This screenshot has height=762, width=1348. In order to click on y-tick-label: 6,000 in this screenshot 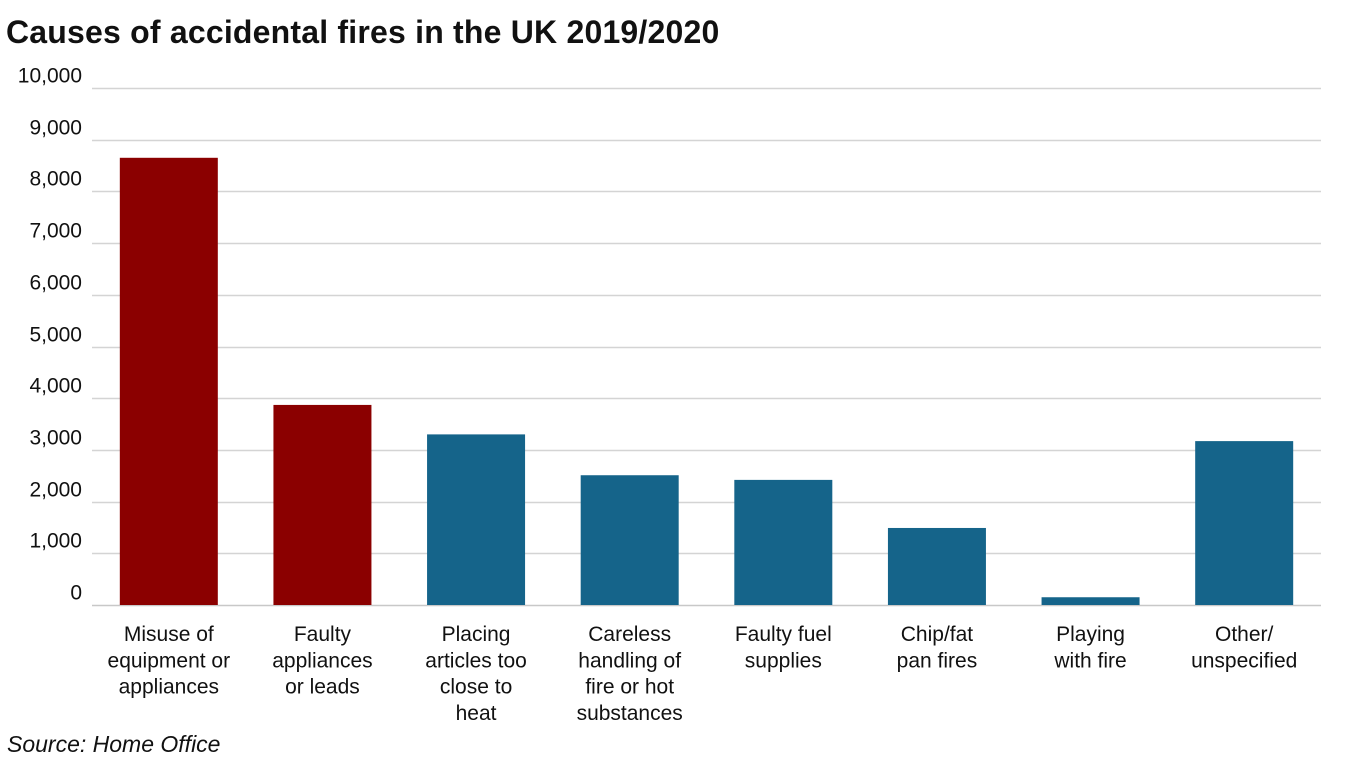, I will do `click(55, 283)`.